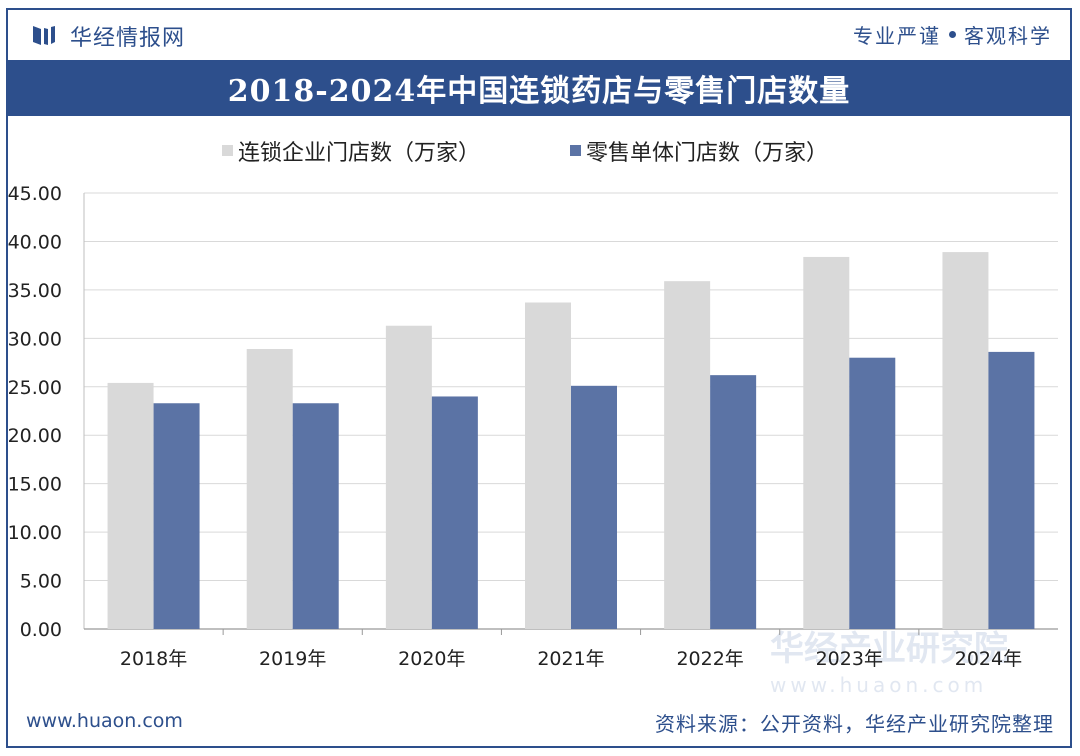  Describe the element at coordinates (35, 194) in the screenshot. I see `y-tick-label: 45.00` at that location.